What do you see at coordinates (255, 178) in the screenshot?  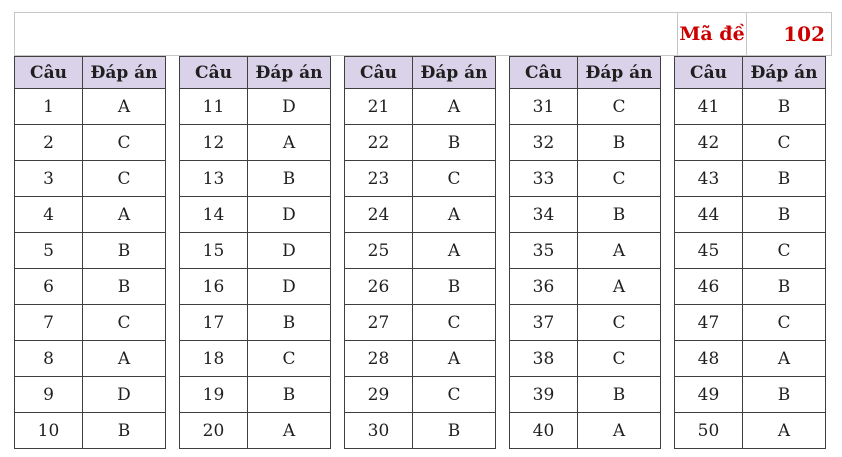 I see `answer-row: 13 B` at bounding box center [255, 178].